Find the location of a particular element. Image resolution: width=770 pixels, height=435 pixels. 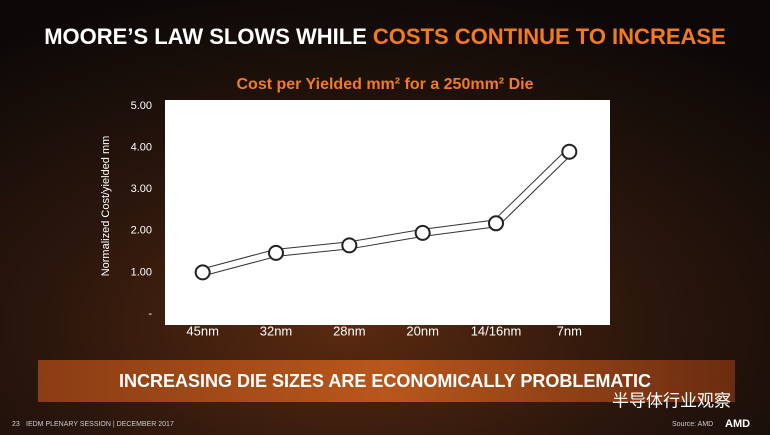

x-tick-label: 7nm is located at coordinates (569, 330).